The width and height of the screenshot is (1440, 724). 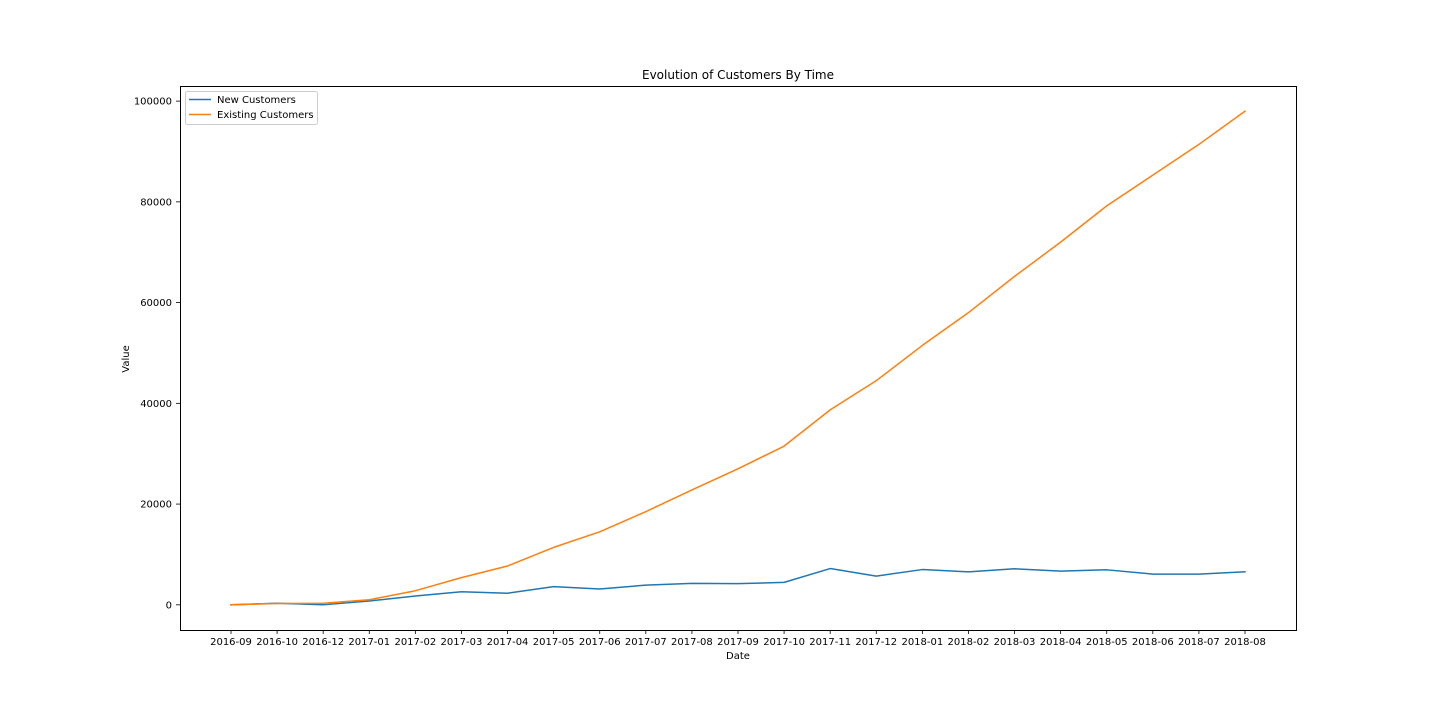 I want to click on y-tick-label: 60000, so click(x=156, y=303).